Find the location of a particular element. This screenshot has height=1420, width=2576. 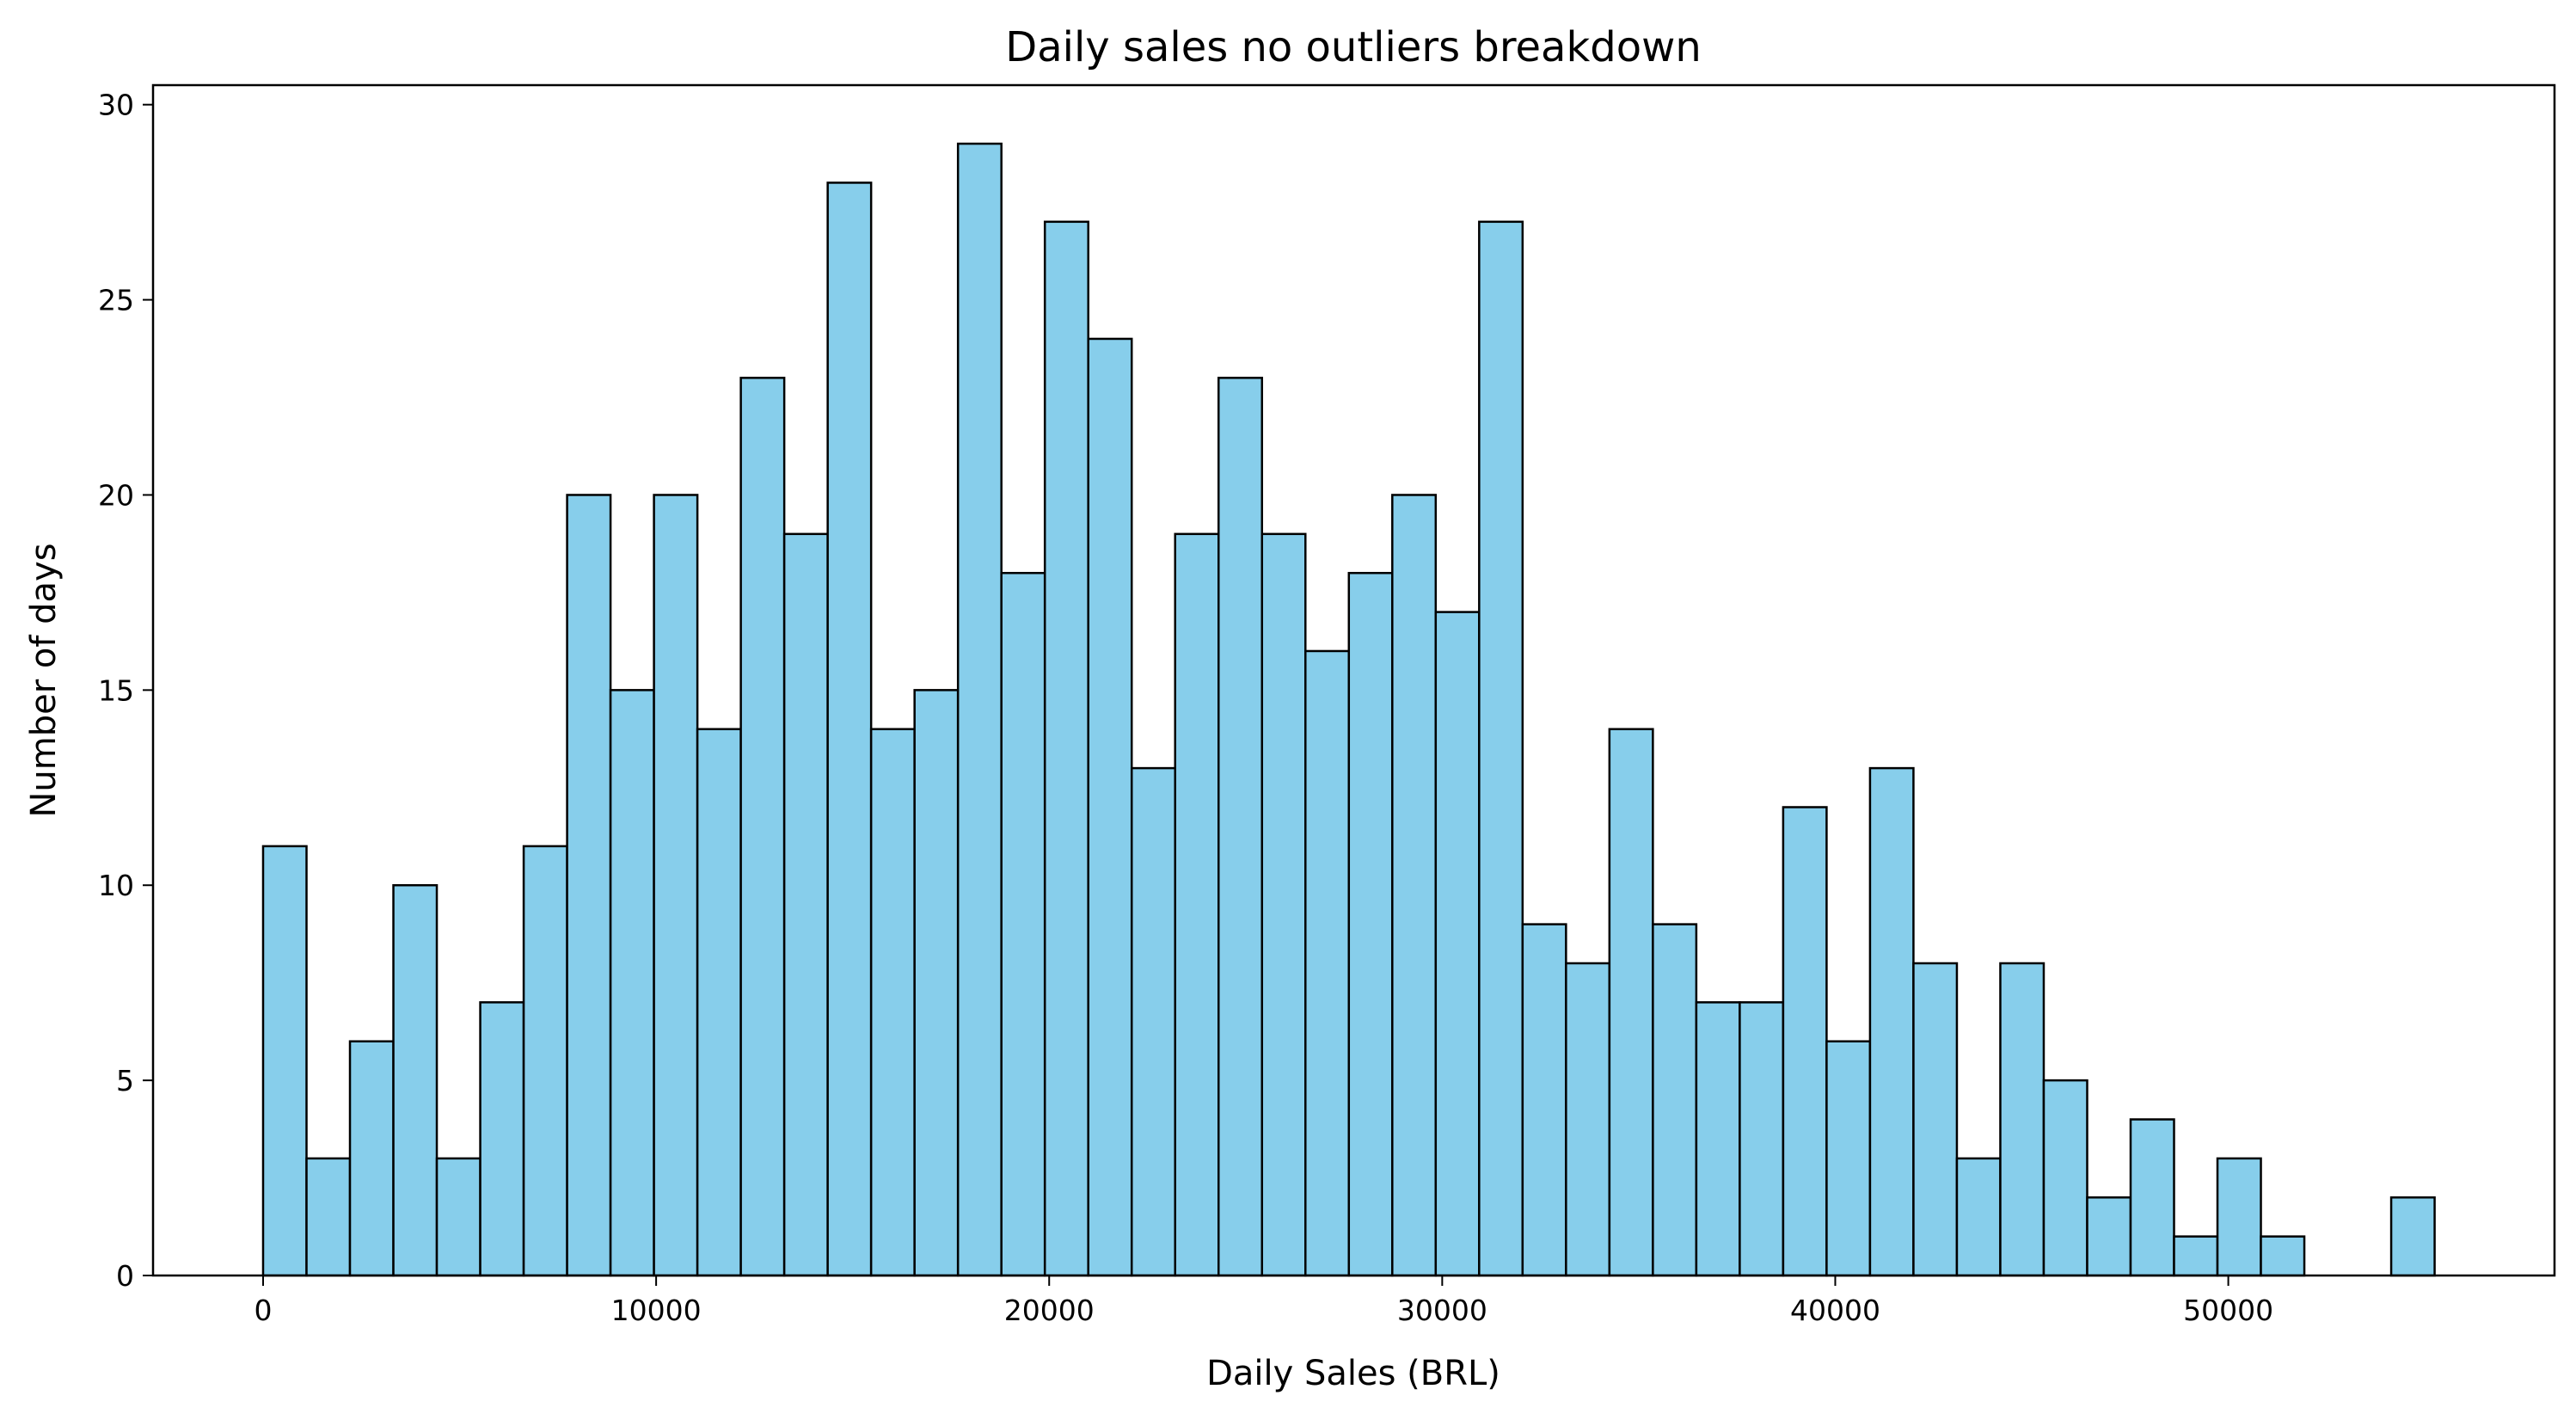

y-axis-ticks: 0 5 10 15 20 25 30 is located at coordinates (125, 691).